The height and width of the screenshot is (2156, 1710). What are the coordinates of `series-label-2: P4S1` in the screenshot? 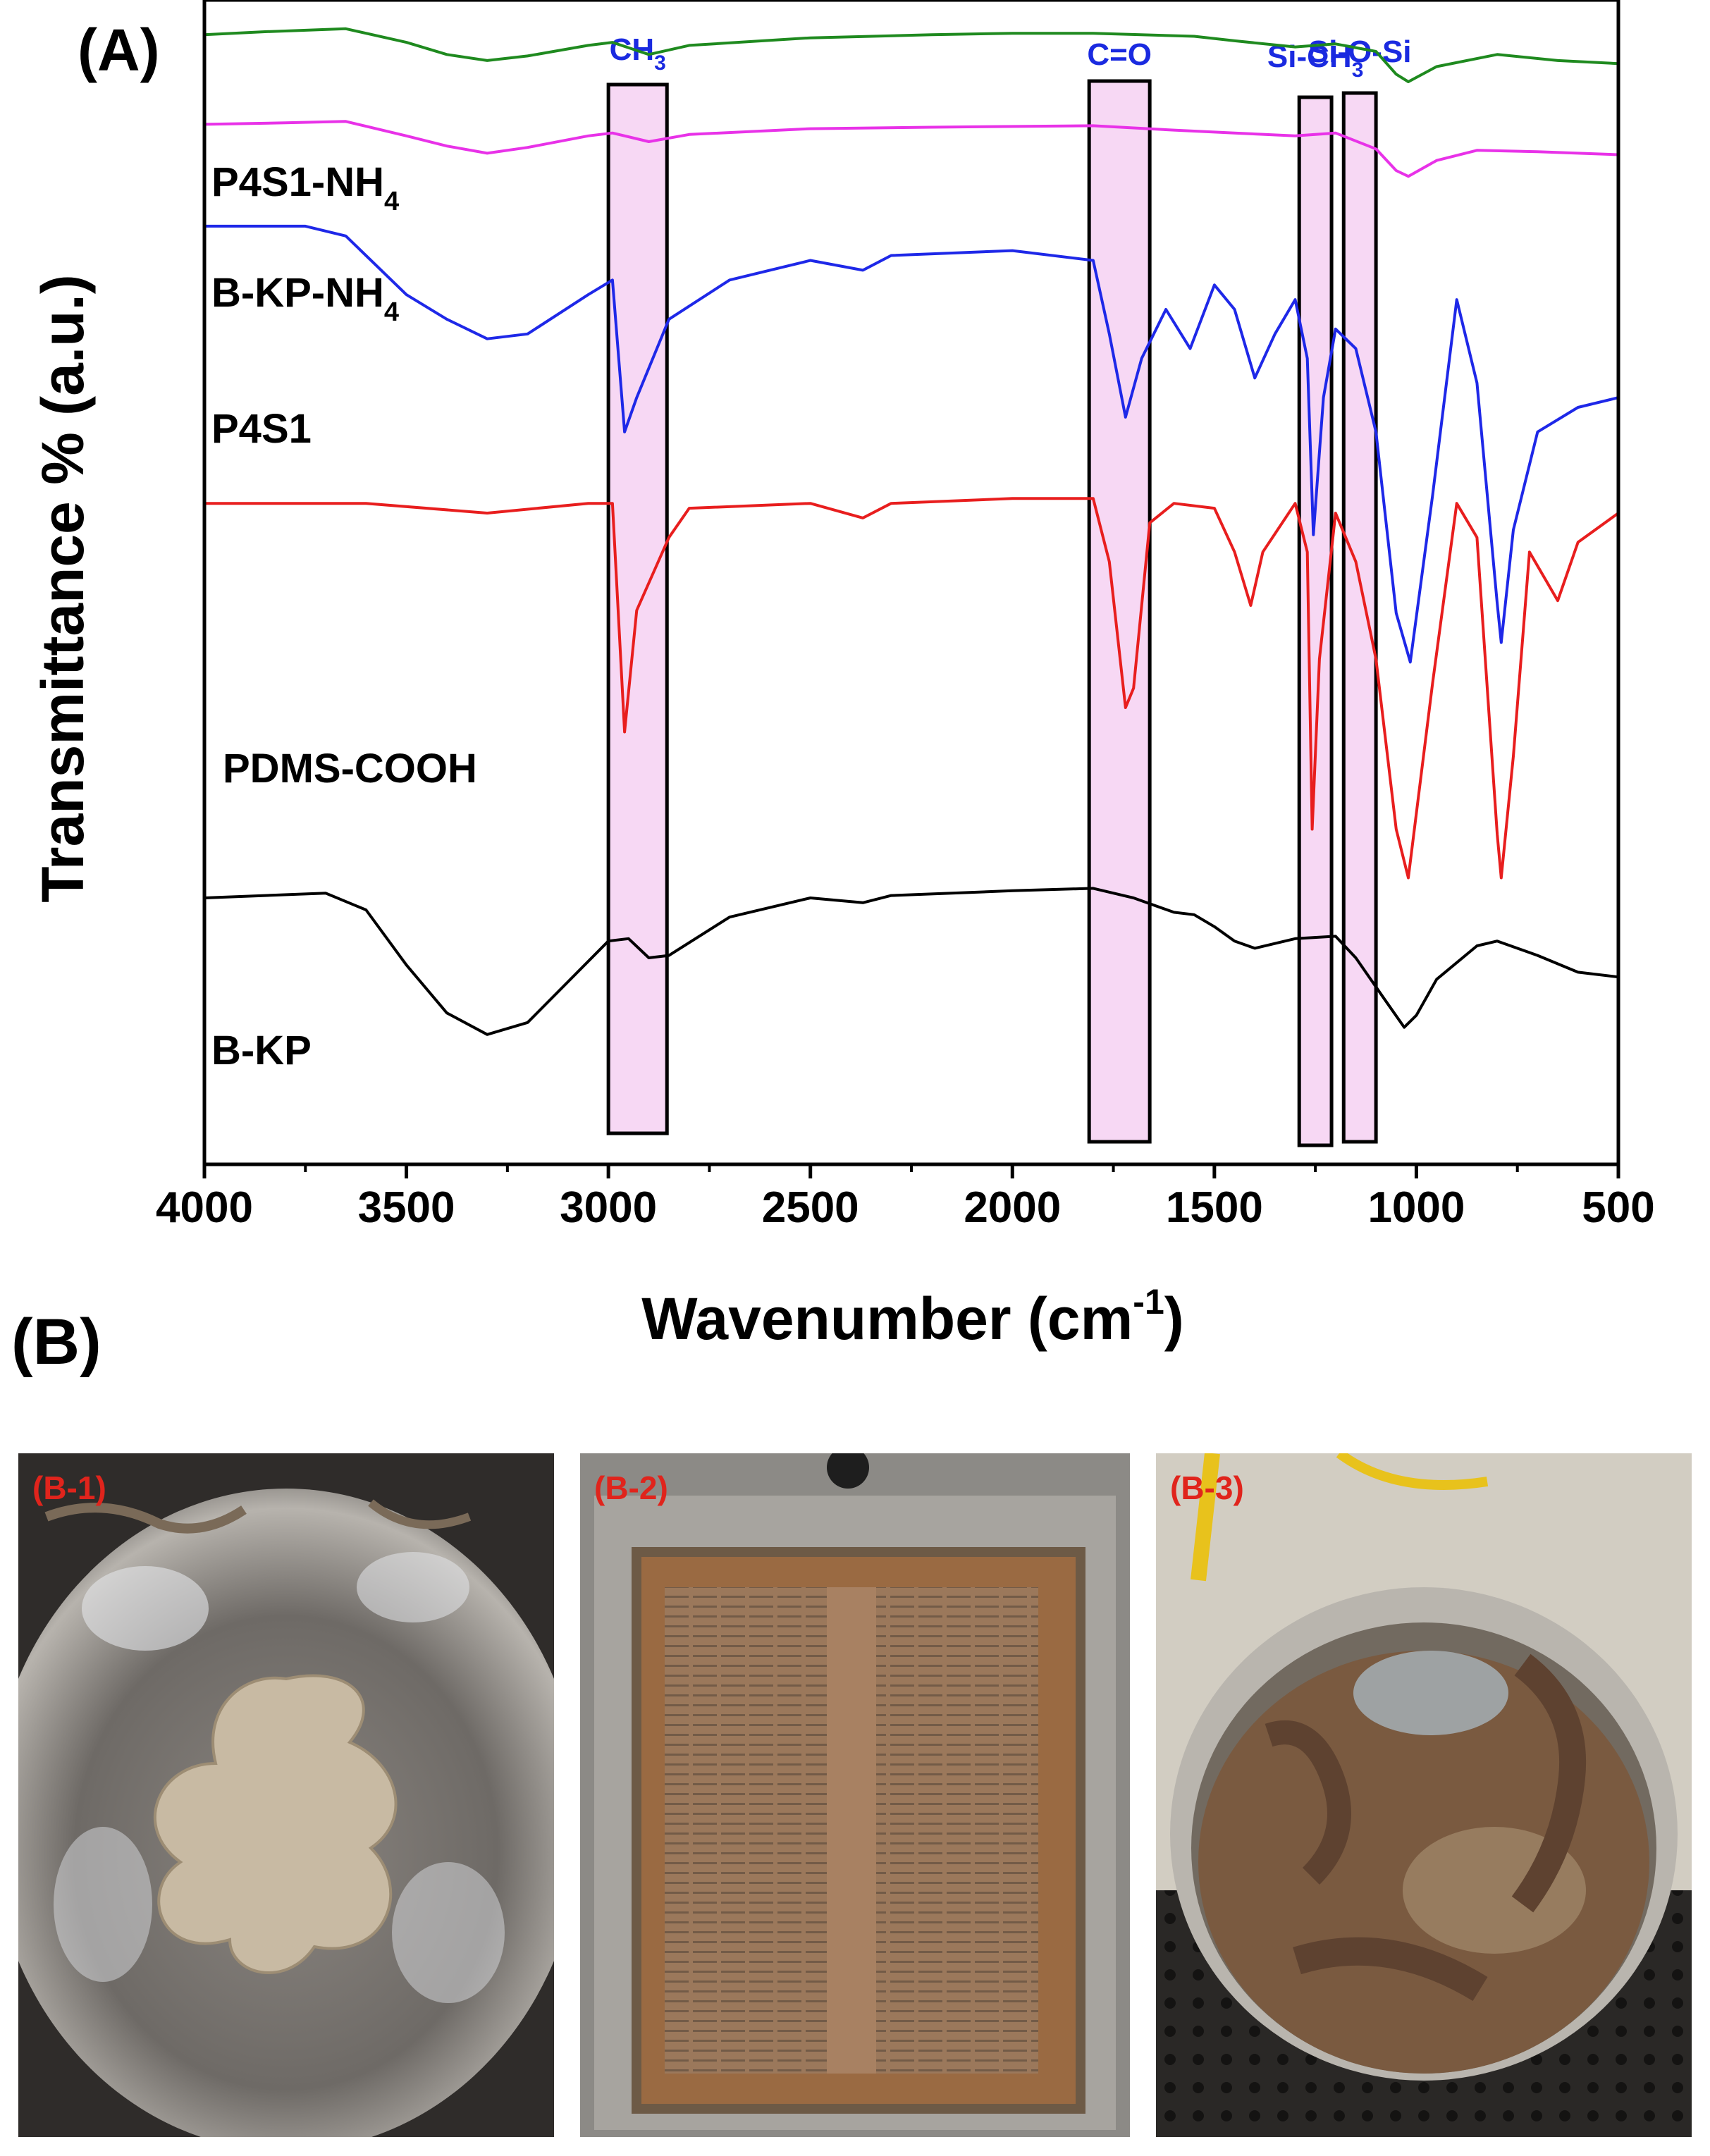 It's located at (261, 429).